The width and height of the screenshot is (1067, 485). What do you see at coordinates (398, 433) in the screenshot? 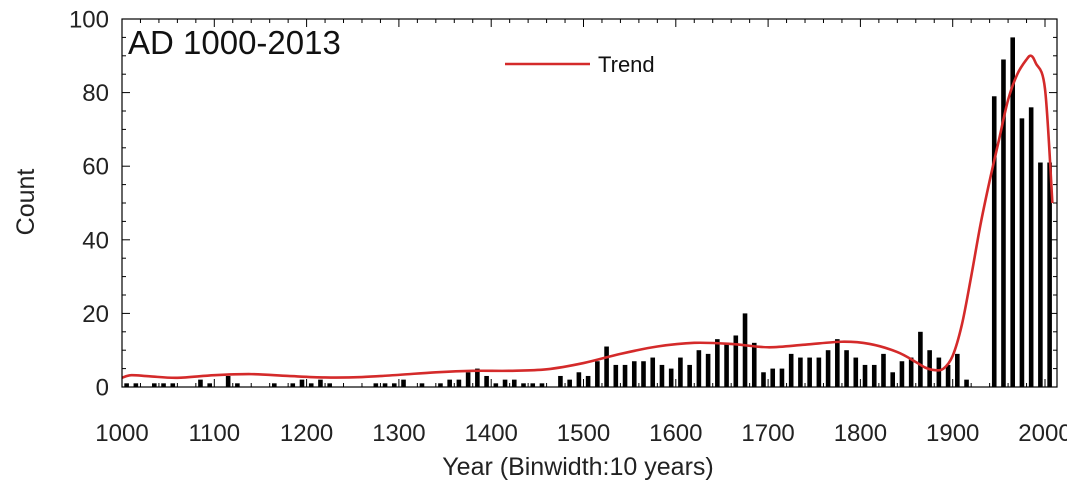
I see `x-tick-label: 1300` at bounding box center [398, 433].